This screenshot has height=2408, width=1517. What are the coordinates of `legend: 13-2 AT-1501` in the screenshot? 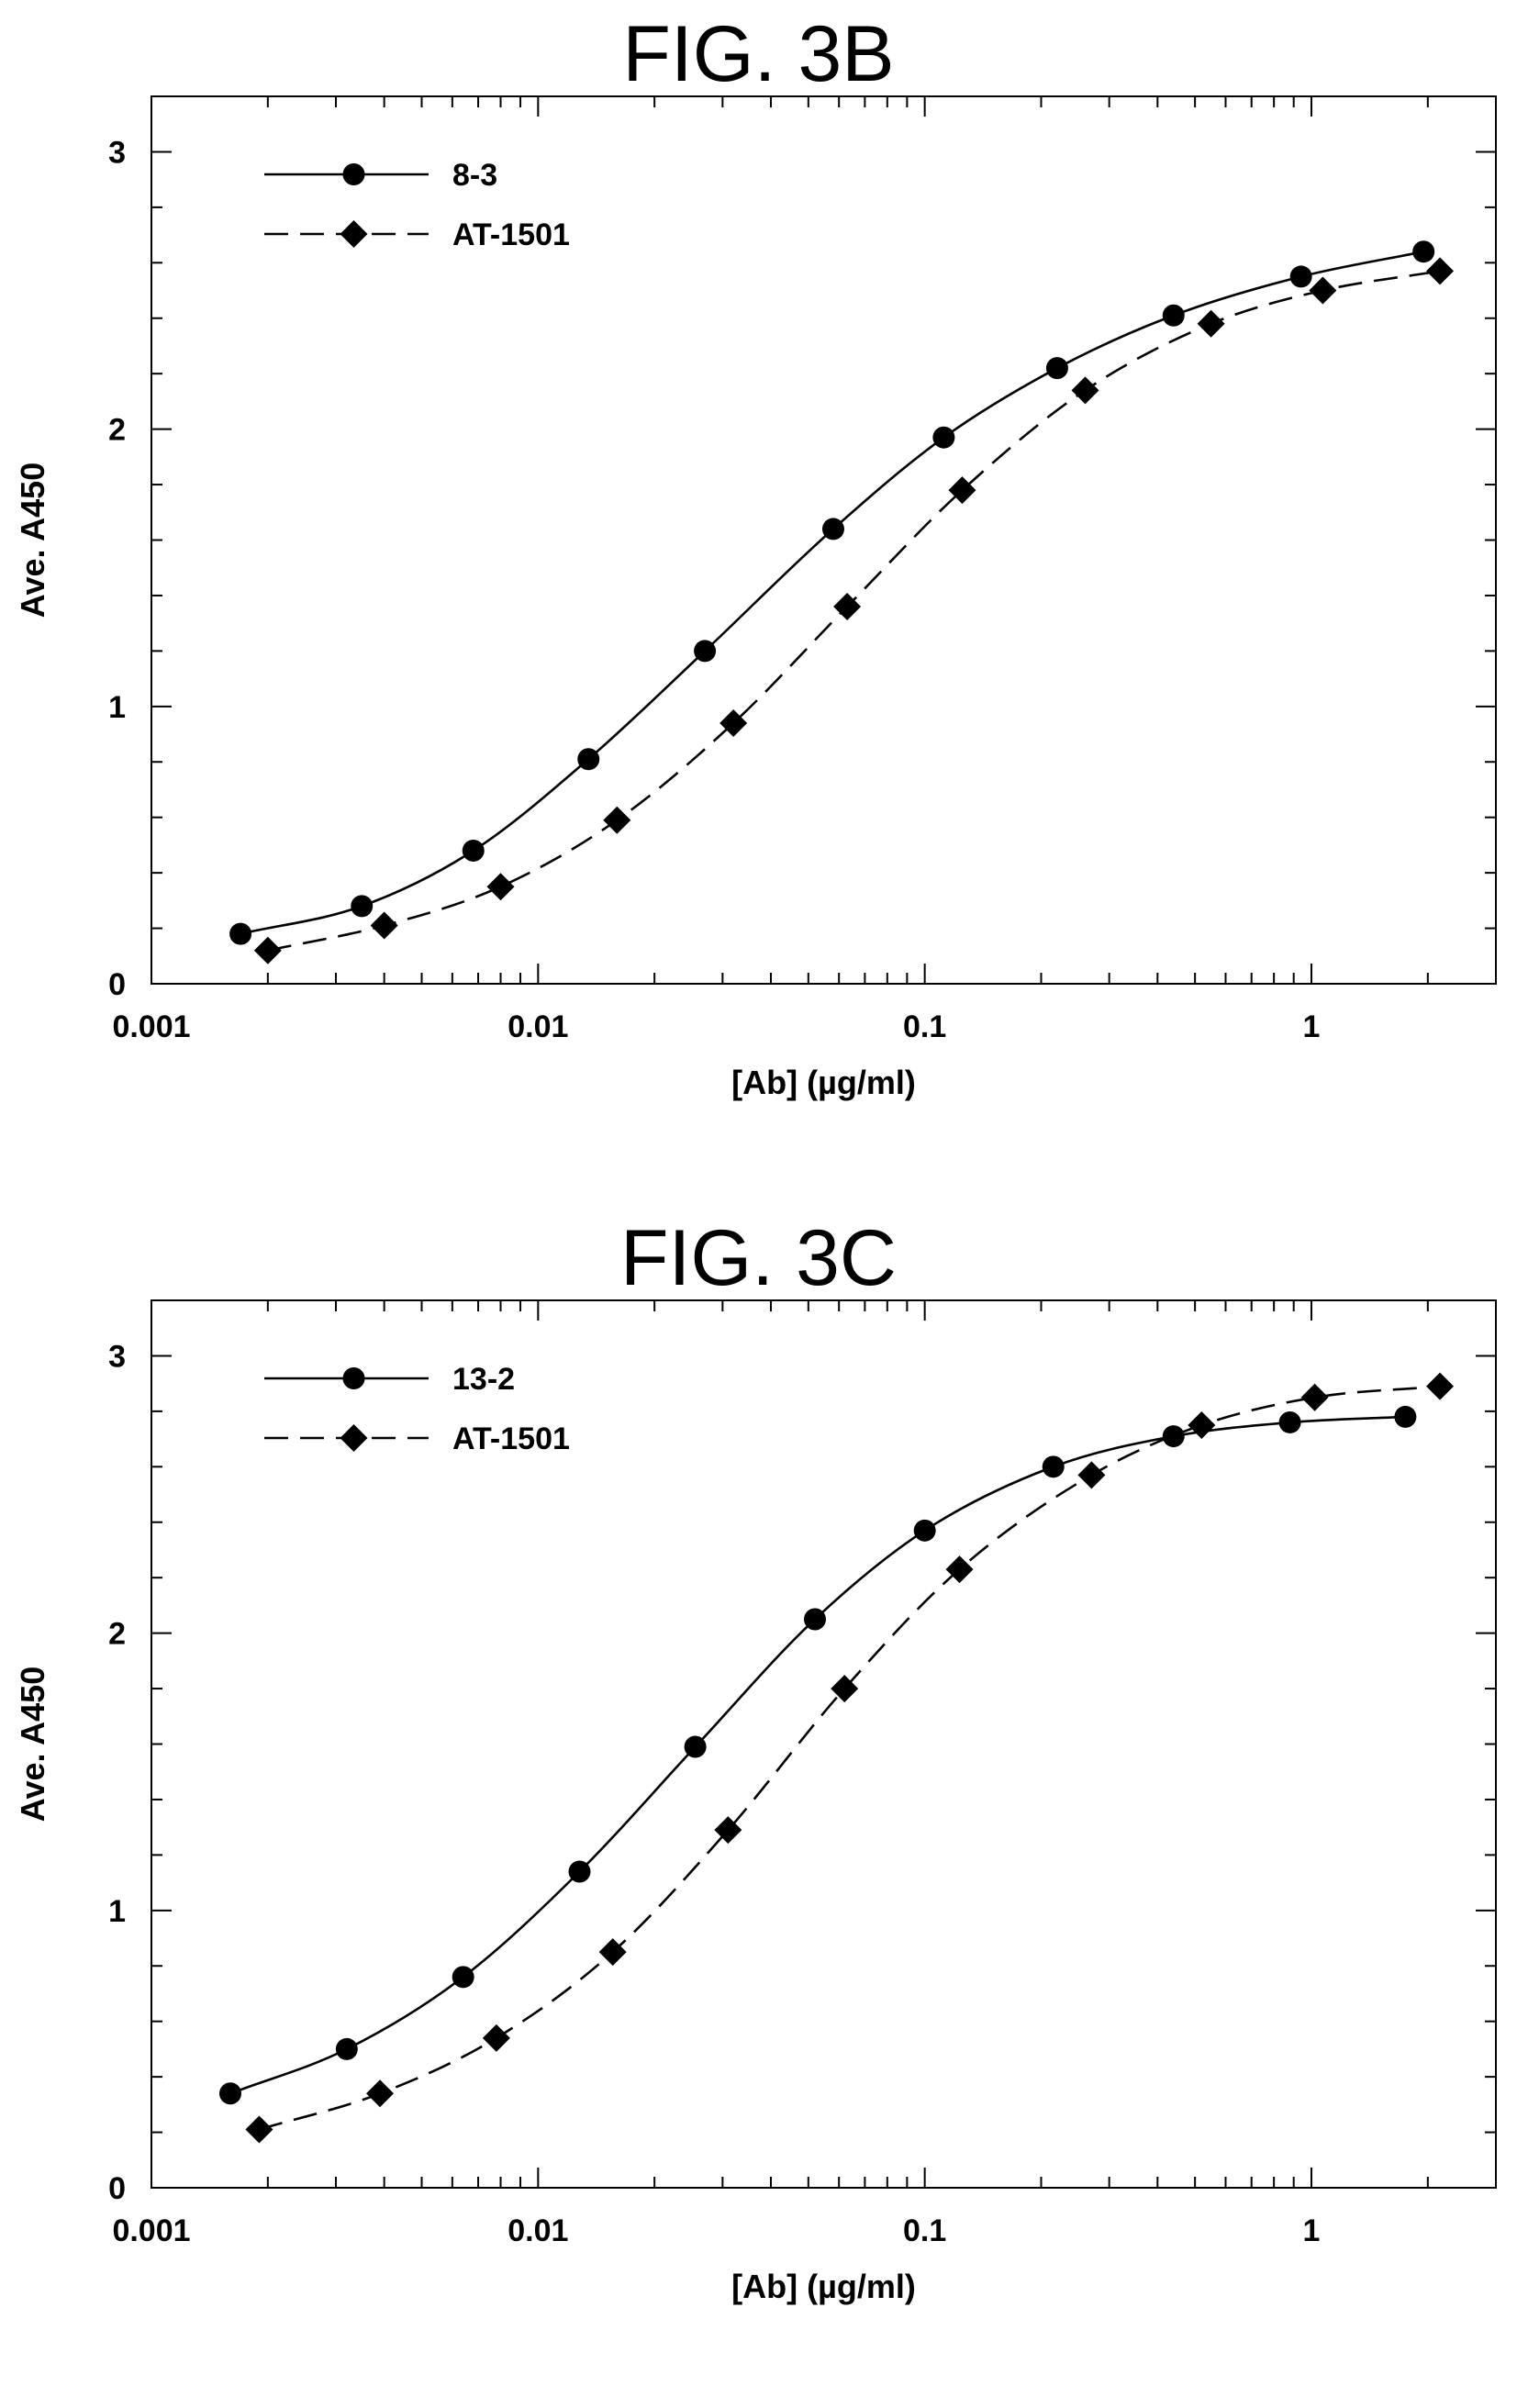 It's located at (417, 1409).